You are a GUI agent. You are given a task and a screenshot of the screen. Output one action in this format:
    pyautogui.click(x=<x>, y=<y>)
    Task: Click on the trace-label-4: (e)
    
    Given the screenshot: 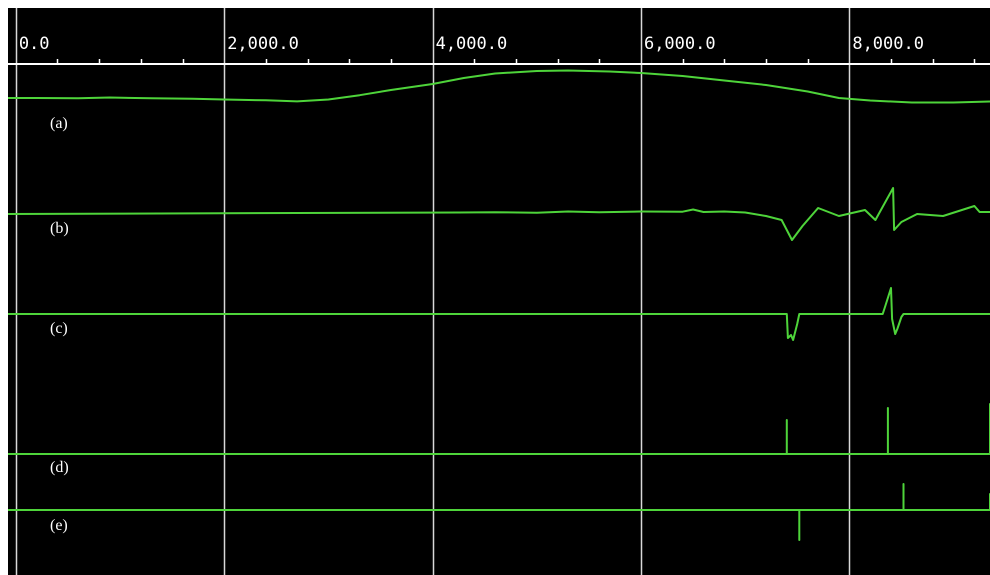 What is the action you would take?
    pyautogui.click(x=59, y=525)
    